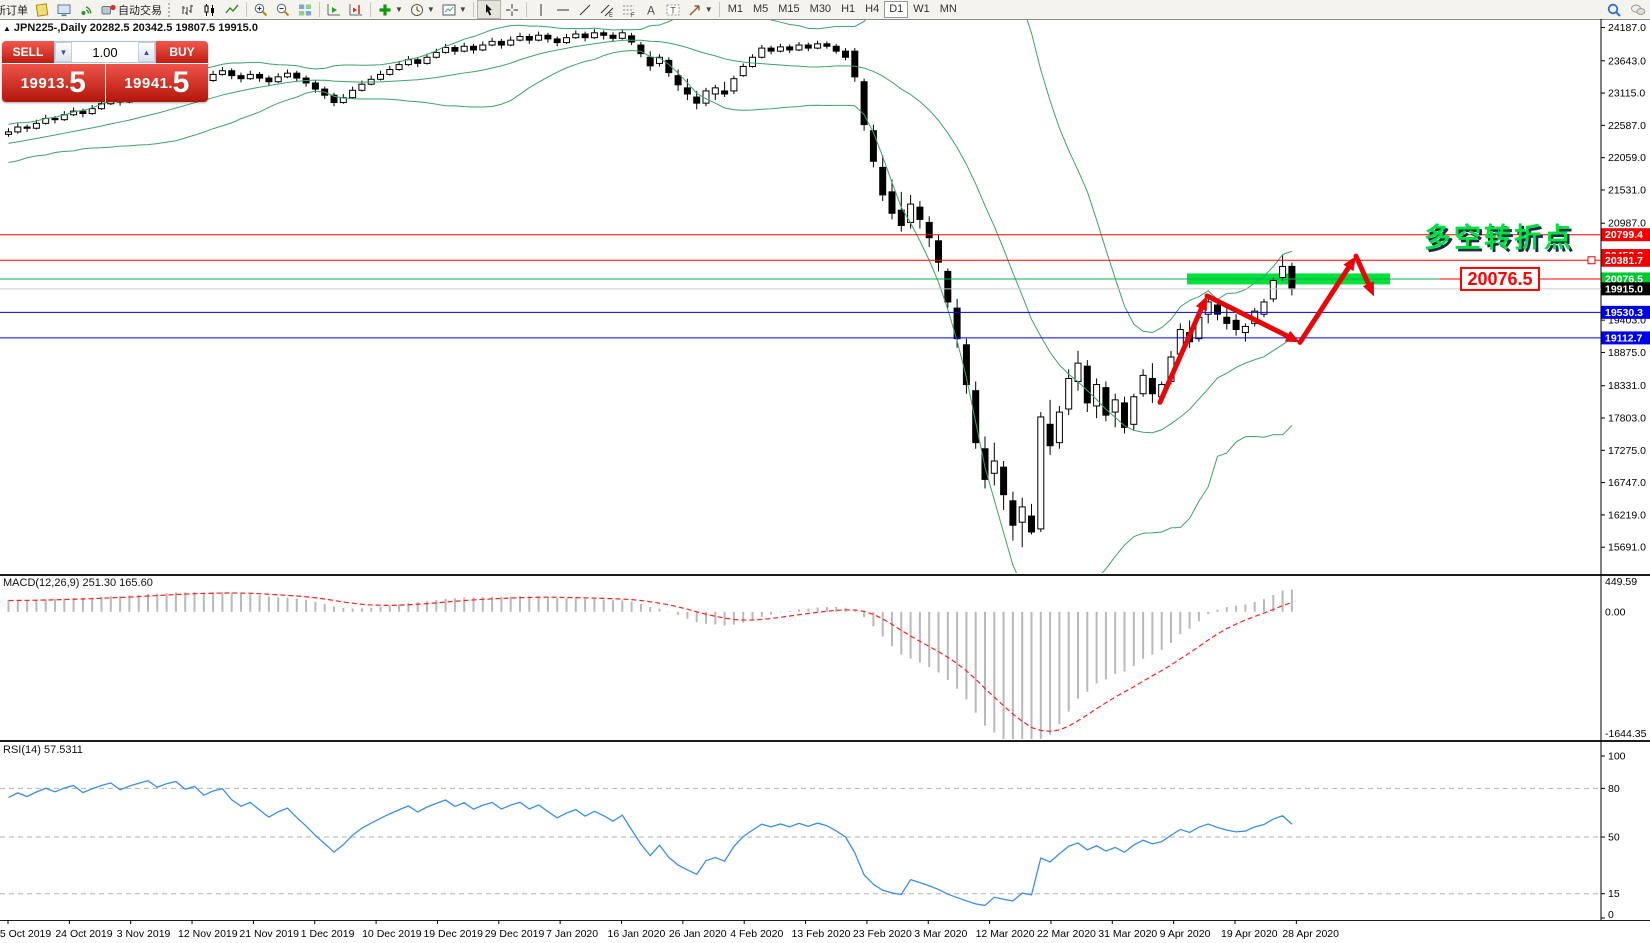  What do you see at coordinates (820, 9) in the screenshot?
I see `timeframe-m30: M30` at bounding box center [820, 9].